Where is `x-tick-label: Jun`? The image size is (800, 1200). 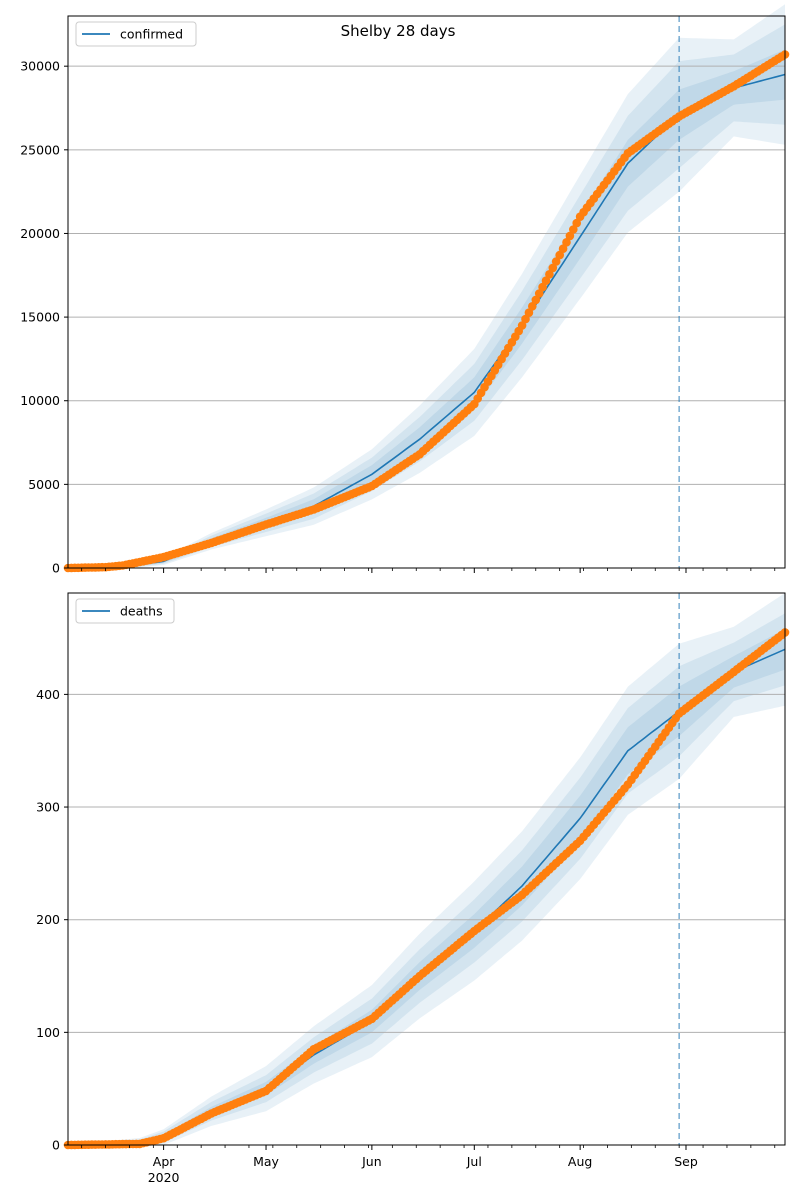 x-tick-label: Jun is located at coordinates (371, 1161).